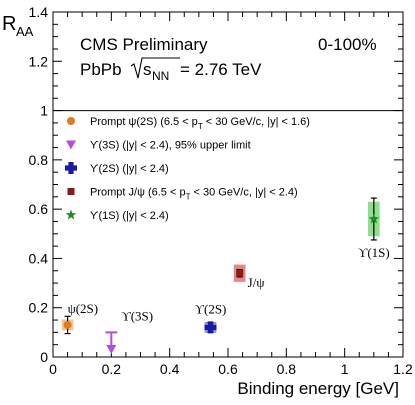 Image resolution: width=415 pixels, height=405 pixels. What do you see at coordinates (160, 76) in the screenshot?
I see `header-sqrt-sub: NN` at bounding box center [160, 76].